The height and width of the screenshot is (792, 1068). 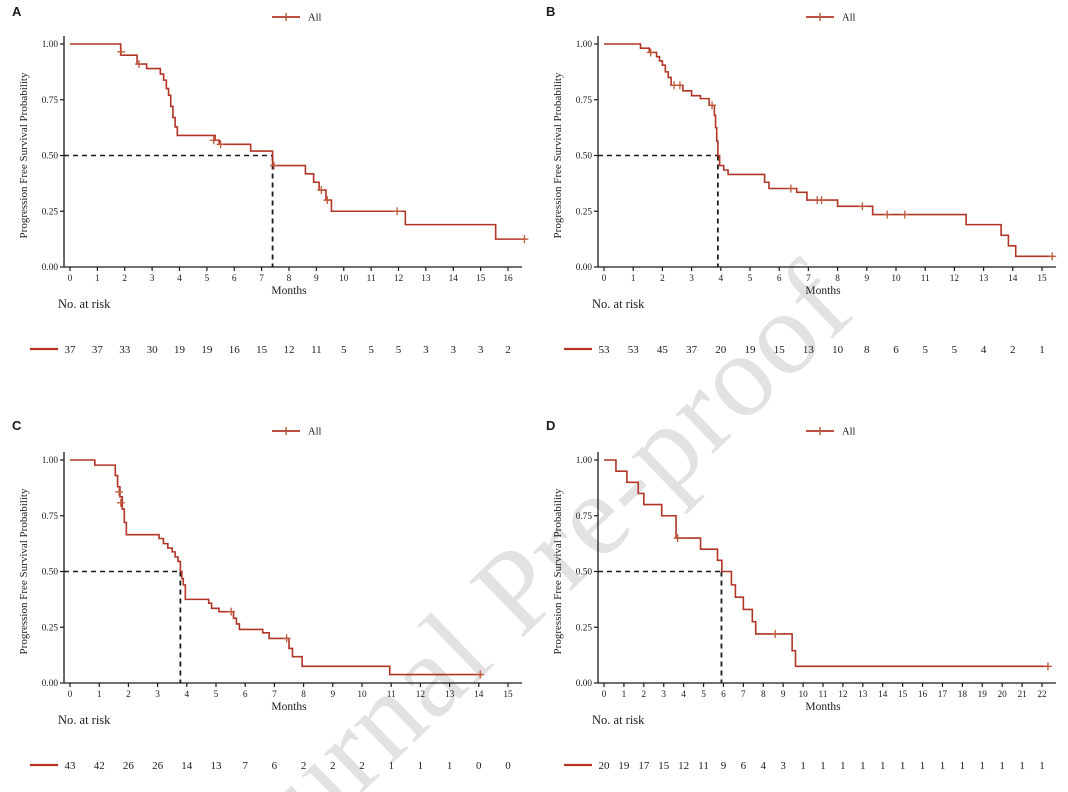 I want to click on y-tick-label: 0.00, so click(x=50, y=268).